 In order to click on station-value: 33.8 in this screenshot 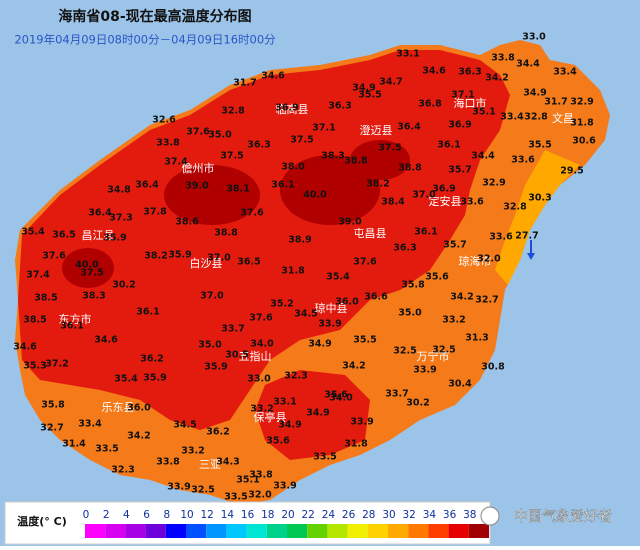, I will do `click(168, 462)`.